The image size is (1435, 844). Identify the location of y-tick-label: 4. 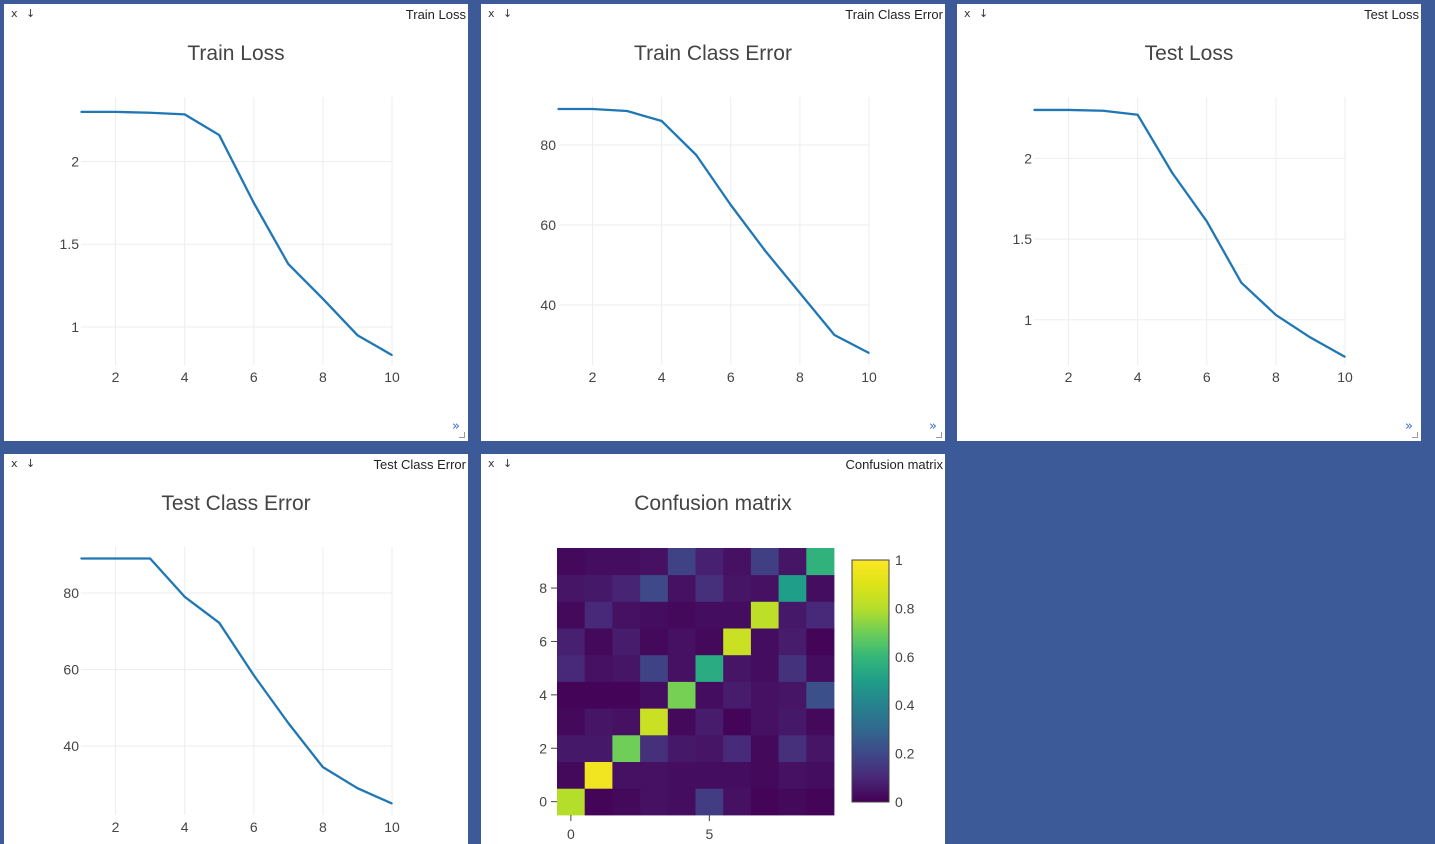
(543, 695).